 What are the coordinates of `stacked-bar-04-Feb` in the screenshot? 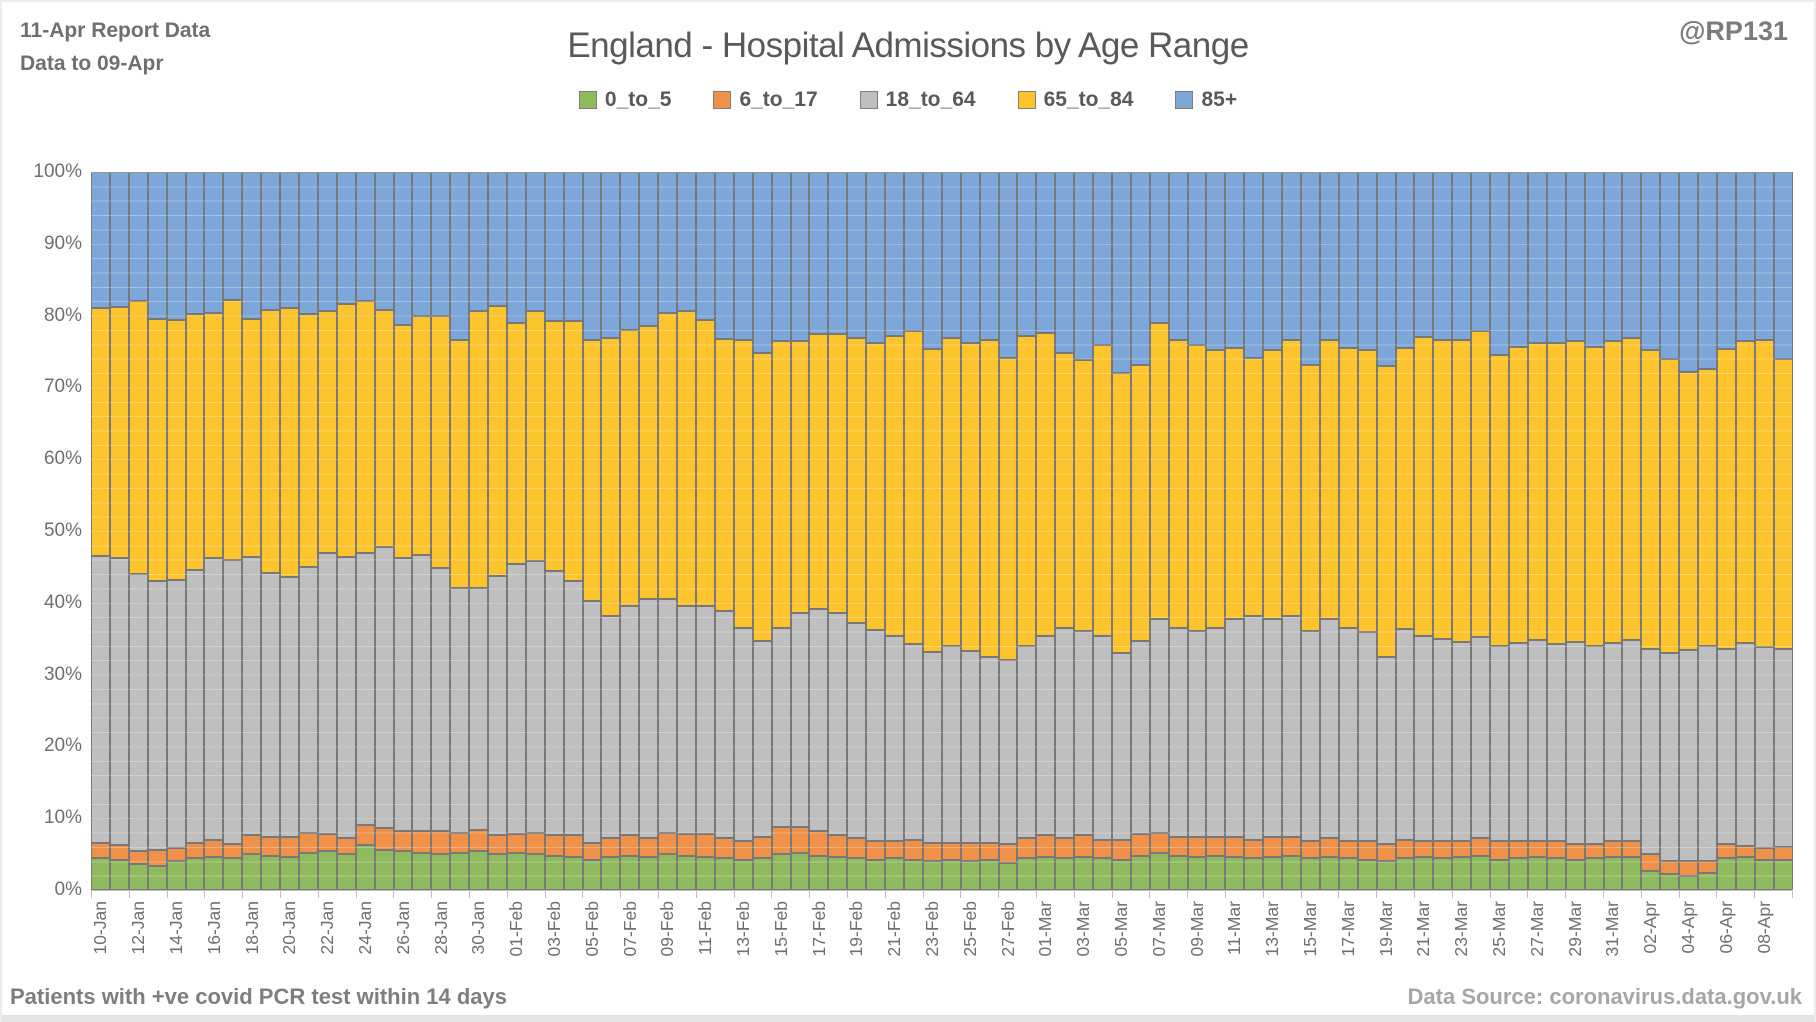 It's located at (573, 531).